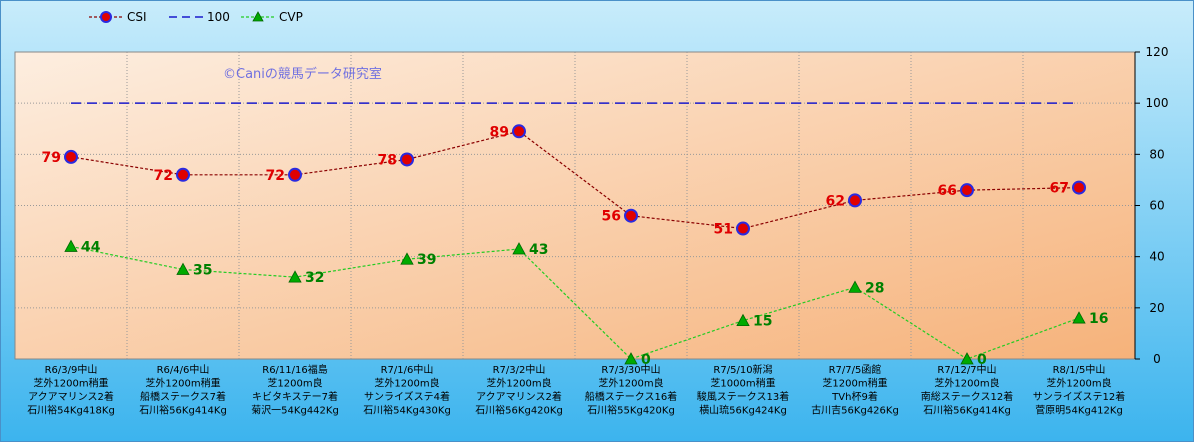  Describe the element at coordinates (1157, 103) in the screenshot. I see `y-tick-label: 100` at that location.